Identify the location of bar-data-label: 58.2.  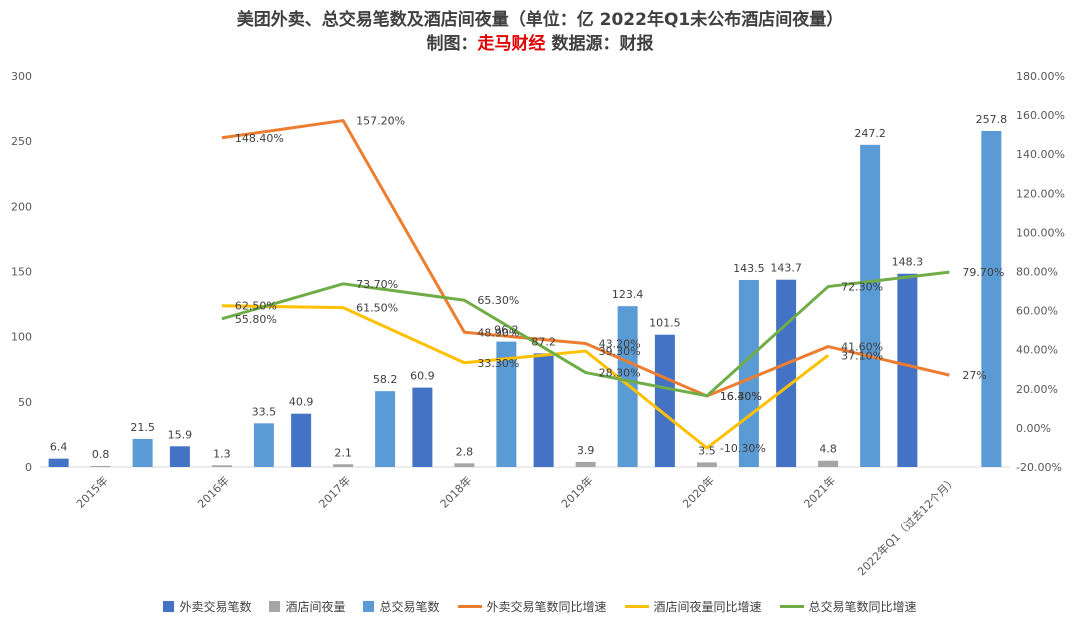
(385, 379).